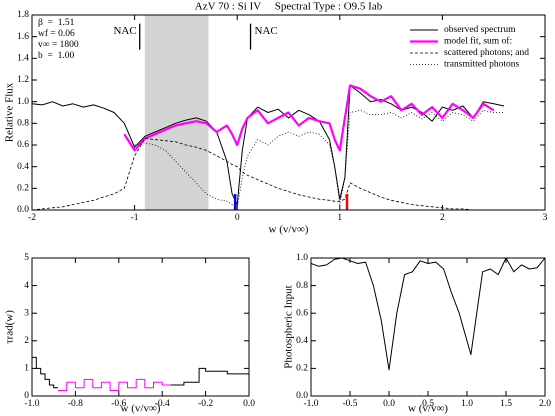  What do you see at coordinates (482, 65) in the screenshot?
I see `legend-label: transmitted photons` at bounding box center [482, 65].